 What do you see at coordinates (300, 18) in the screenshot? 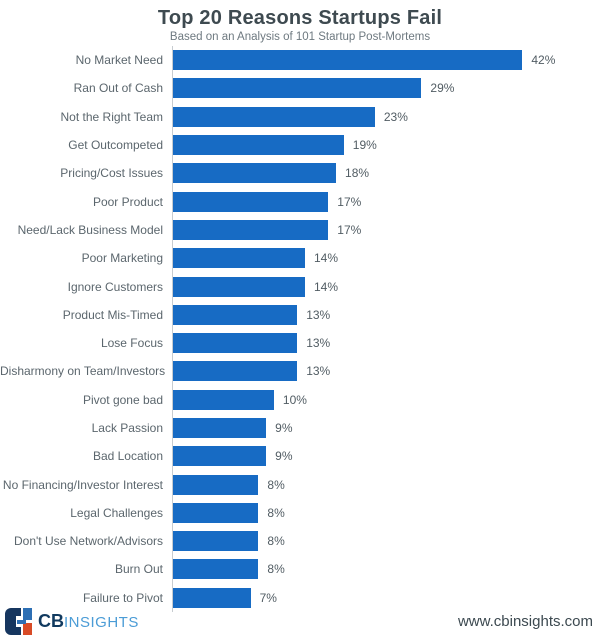
I see `chart-title: Top 20 Reasons Startups Fail` at bounding box center [300, 18].